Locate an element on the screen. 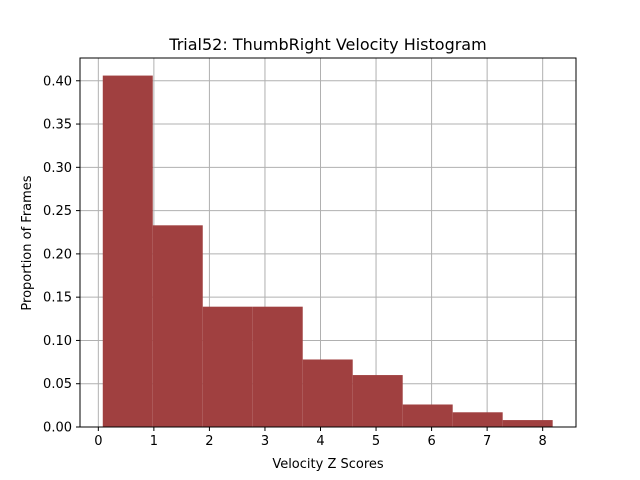 The image size is (640, 480). y-tick-label: 0.30 is located at coordinates (57, 168).